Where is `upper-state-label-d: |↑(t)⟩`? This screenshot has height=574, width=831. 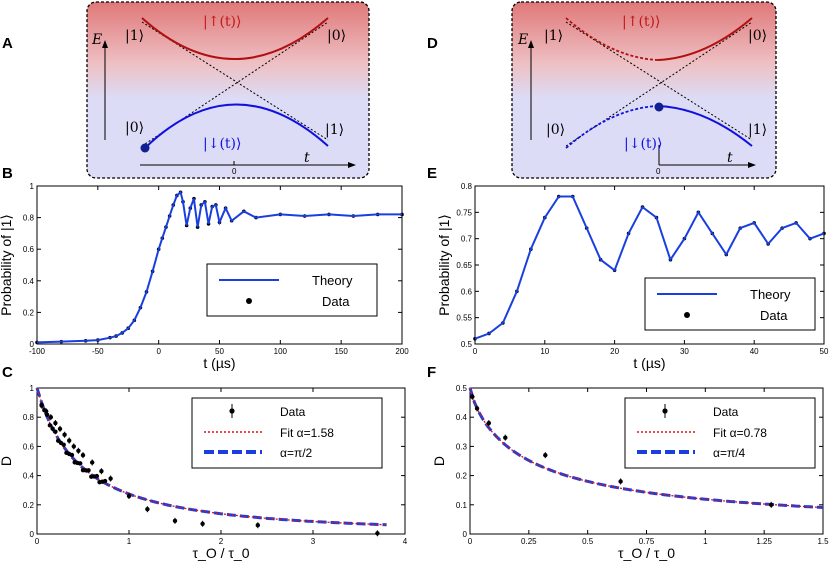
upper-state-label-d: |↑(t)⟩ is located at coordinates (641, 22).